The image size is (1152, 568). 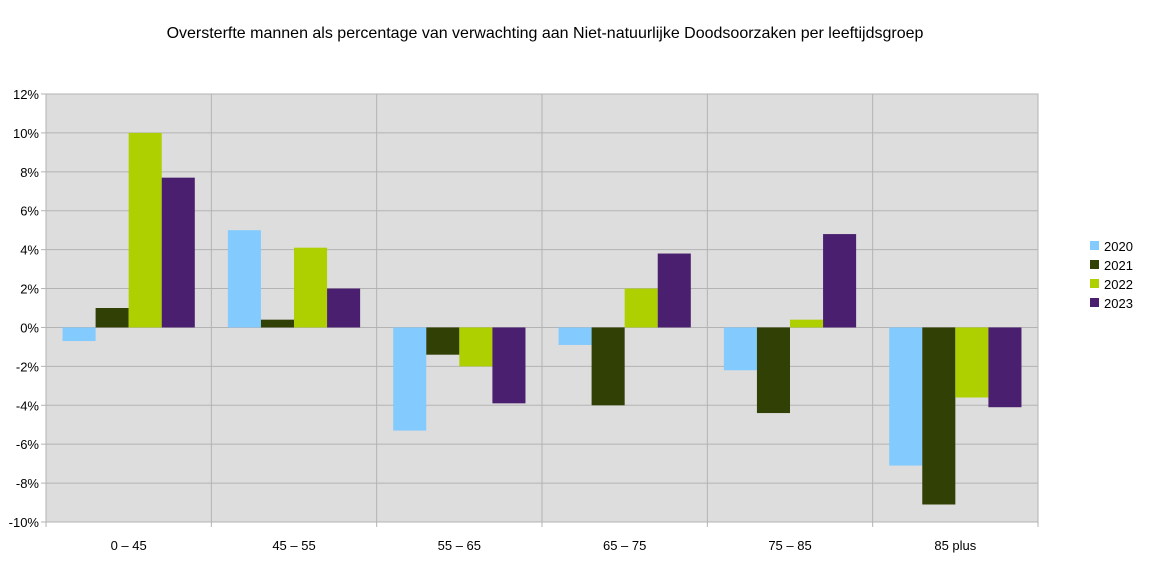 What do you see at coordinates (955, 545) in the screenshot?
I see `x-tick-label: 85 plus` at bounding box center [955, 545].